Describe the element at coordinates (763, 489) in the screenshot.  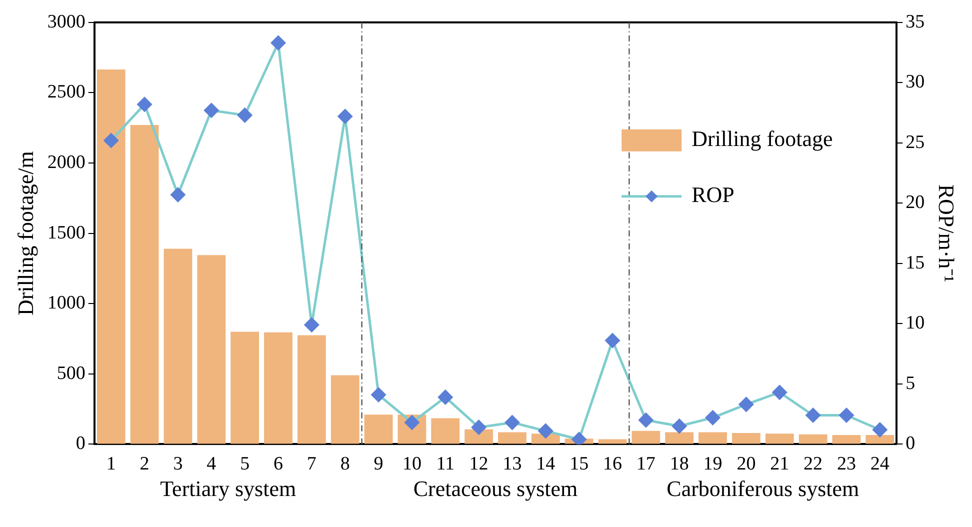
I see `text: Carboniferous system` at that location.